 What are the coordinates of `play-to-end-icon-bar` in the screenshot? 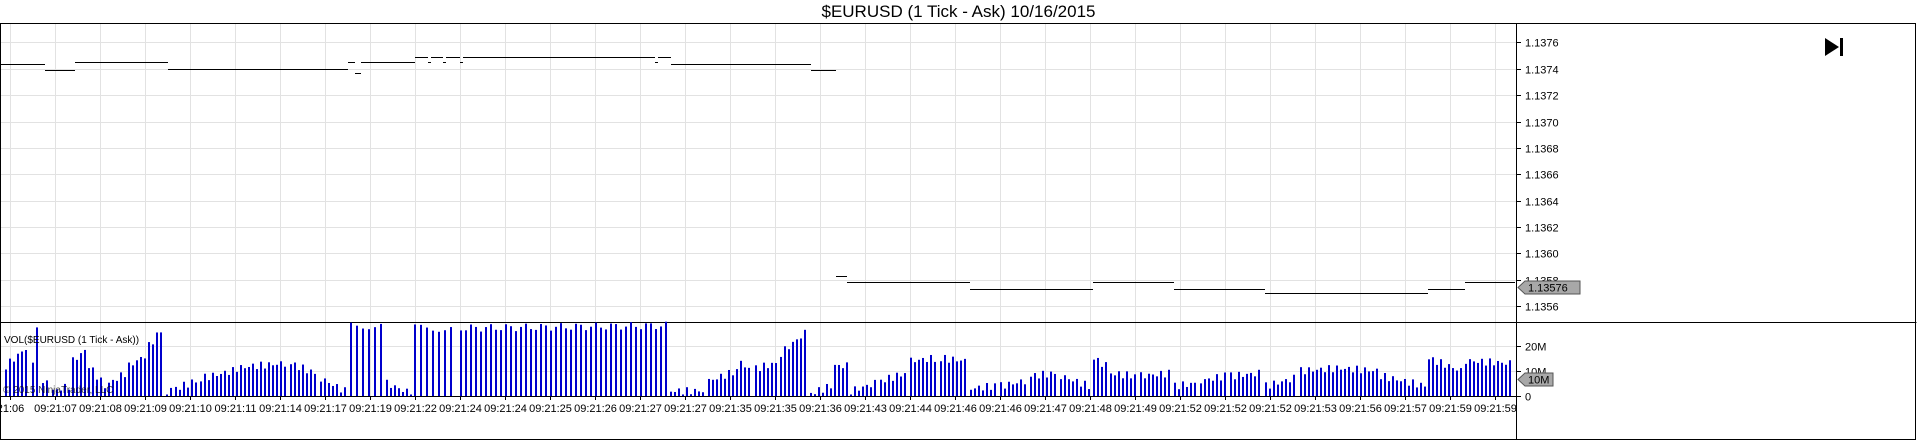 It's located at (1841, 47).